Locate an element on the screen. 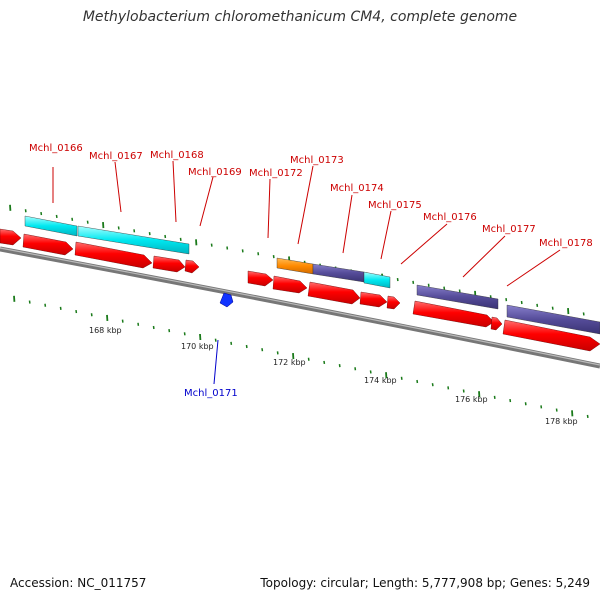  gene-label-0171: Mchl_0171 is located at coordinates (211, 393).